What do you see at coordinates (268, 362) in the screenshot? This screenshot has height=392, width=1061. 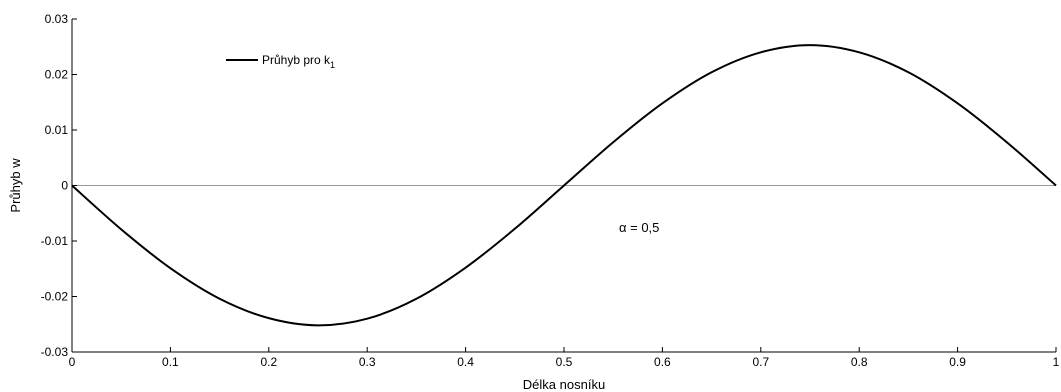 I see `x-tick-label: 0.2` at bounding box center [268, 362].